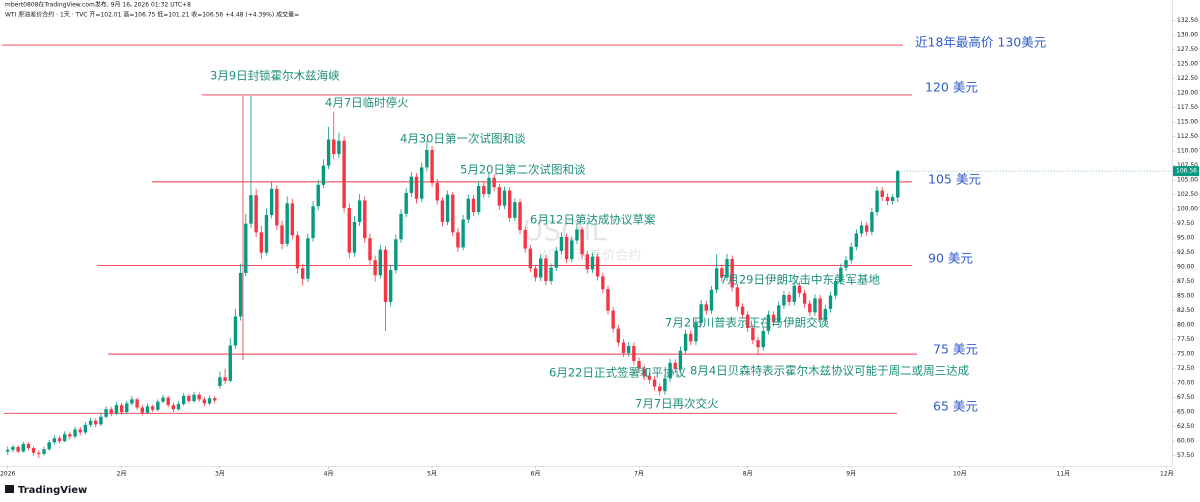 The width and height of the screenshot is (1200, 502). Describe the element at coordinates (1187, 93) in the screenshot. I see `y-tick-label: 120.00` at that location.